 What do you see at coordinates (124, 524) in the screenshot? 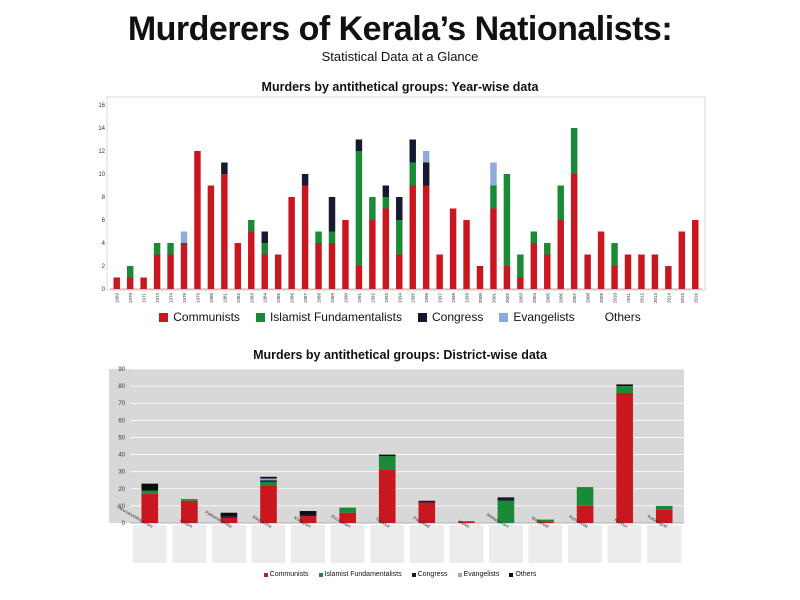
I see `y-tick-label: 0` at bounding box center [124, 524].